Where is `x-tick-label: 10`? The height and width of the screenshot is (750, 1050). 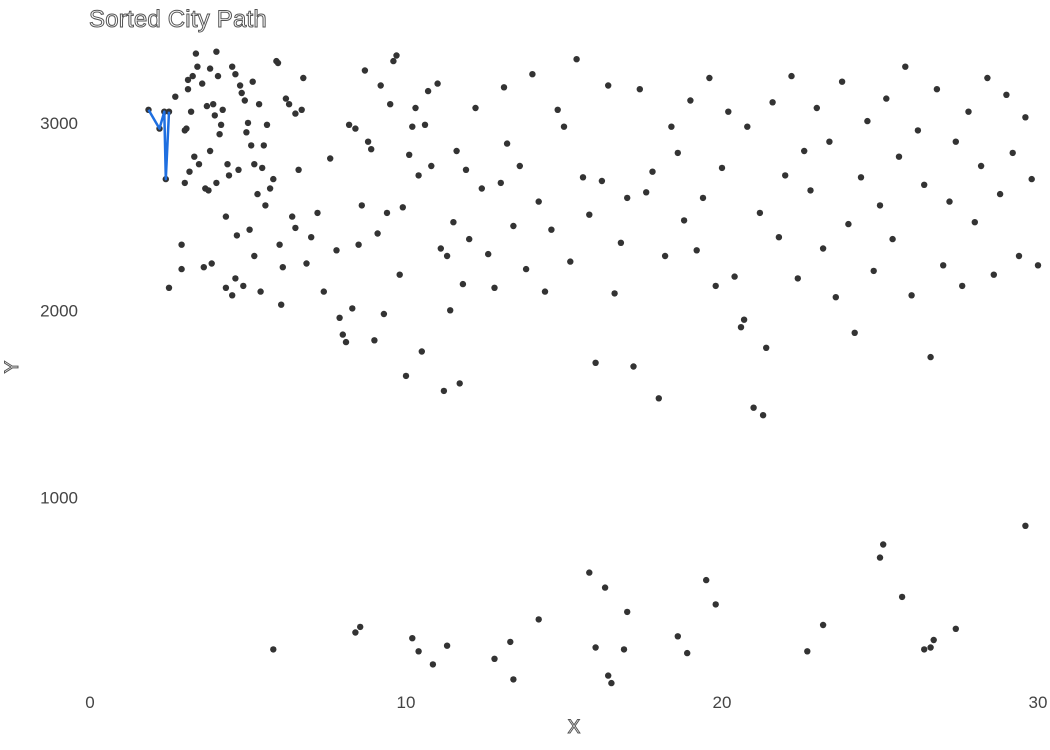
x-tick-label: 10 is located at coordinates (406, 702).